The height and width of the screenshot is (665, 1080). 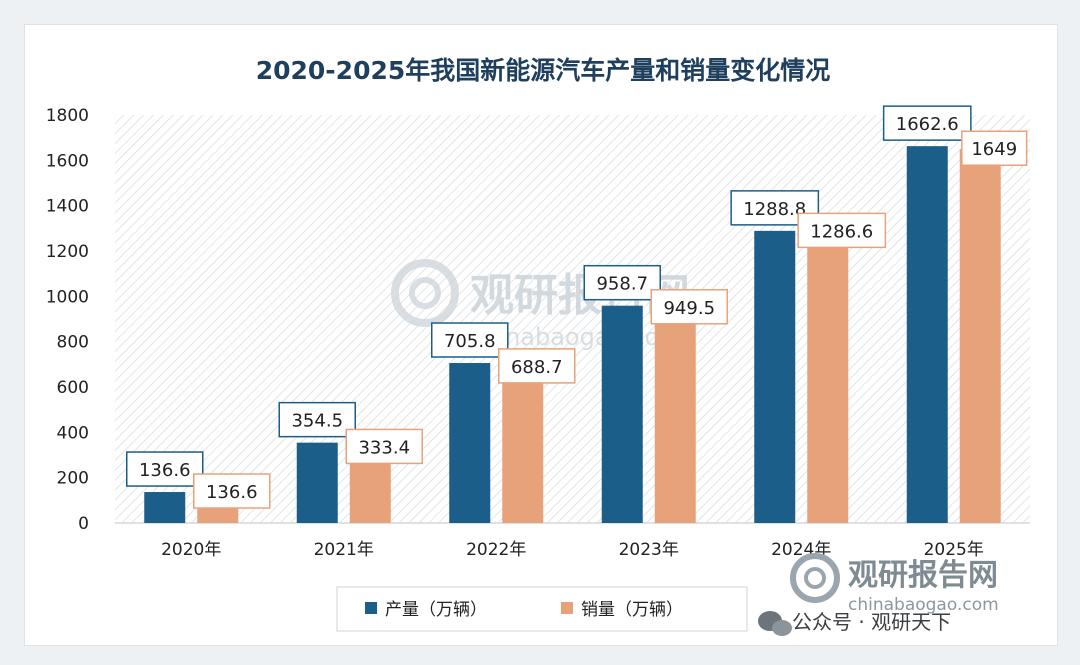 I want to click on wechat-icon, so click(x=775, y=623).